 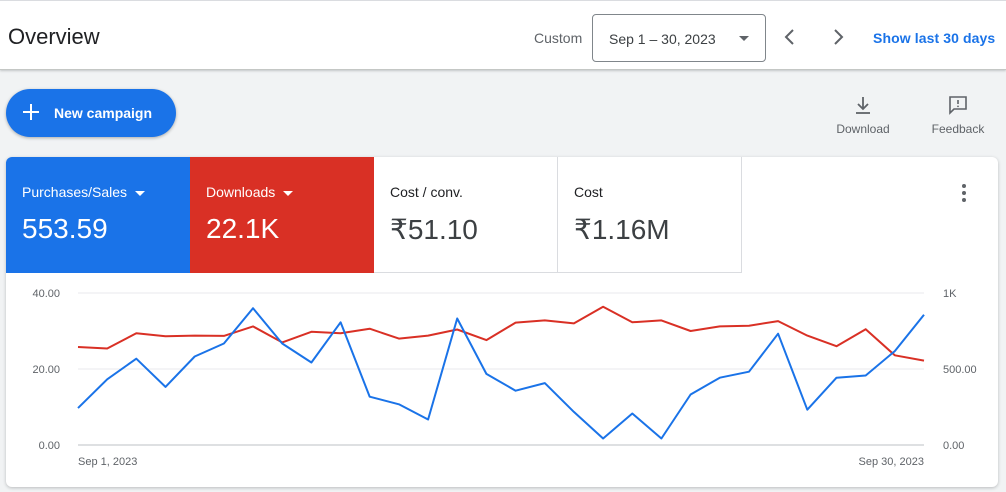 I want to click on y-left-tick-label: 0.00, so click(x=49, y=446).